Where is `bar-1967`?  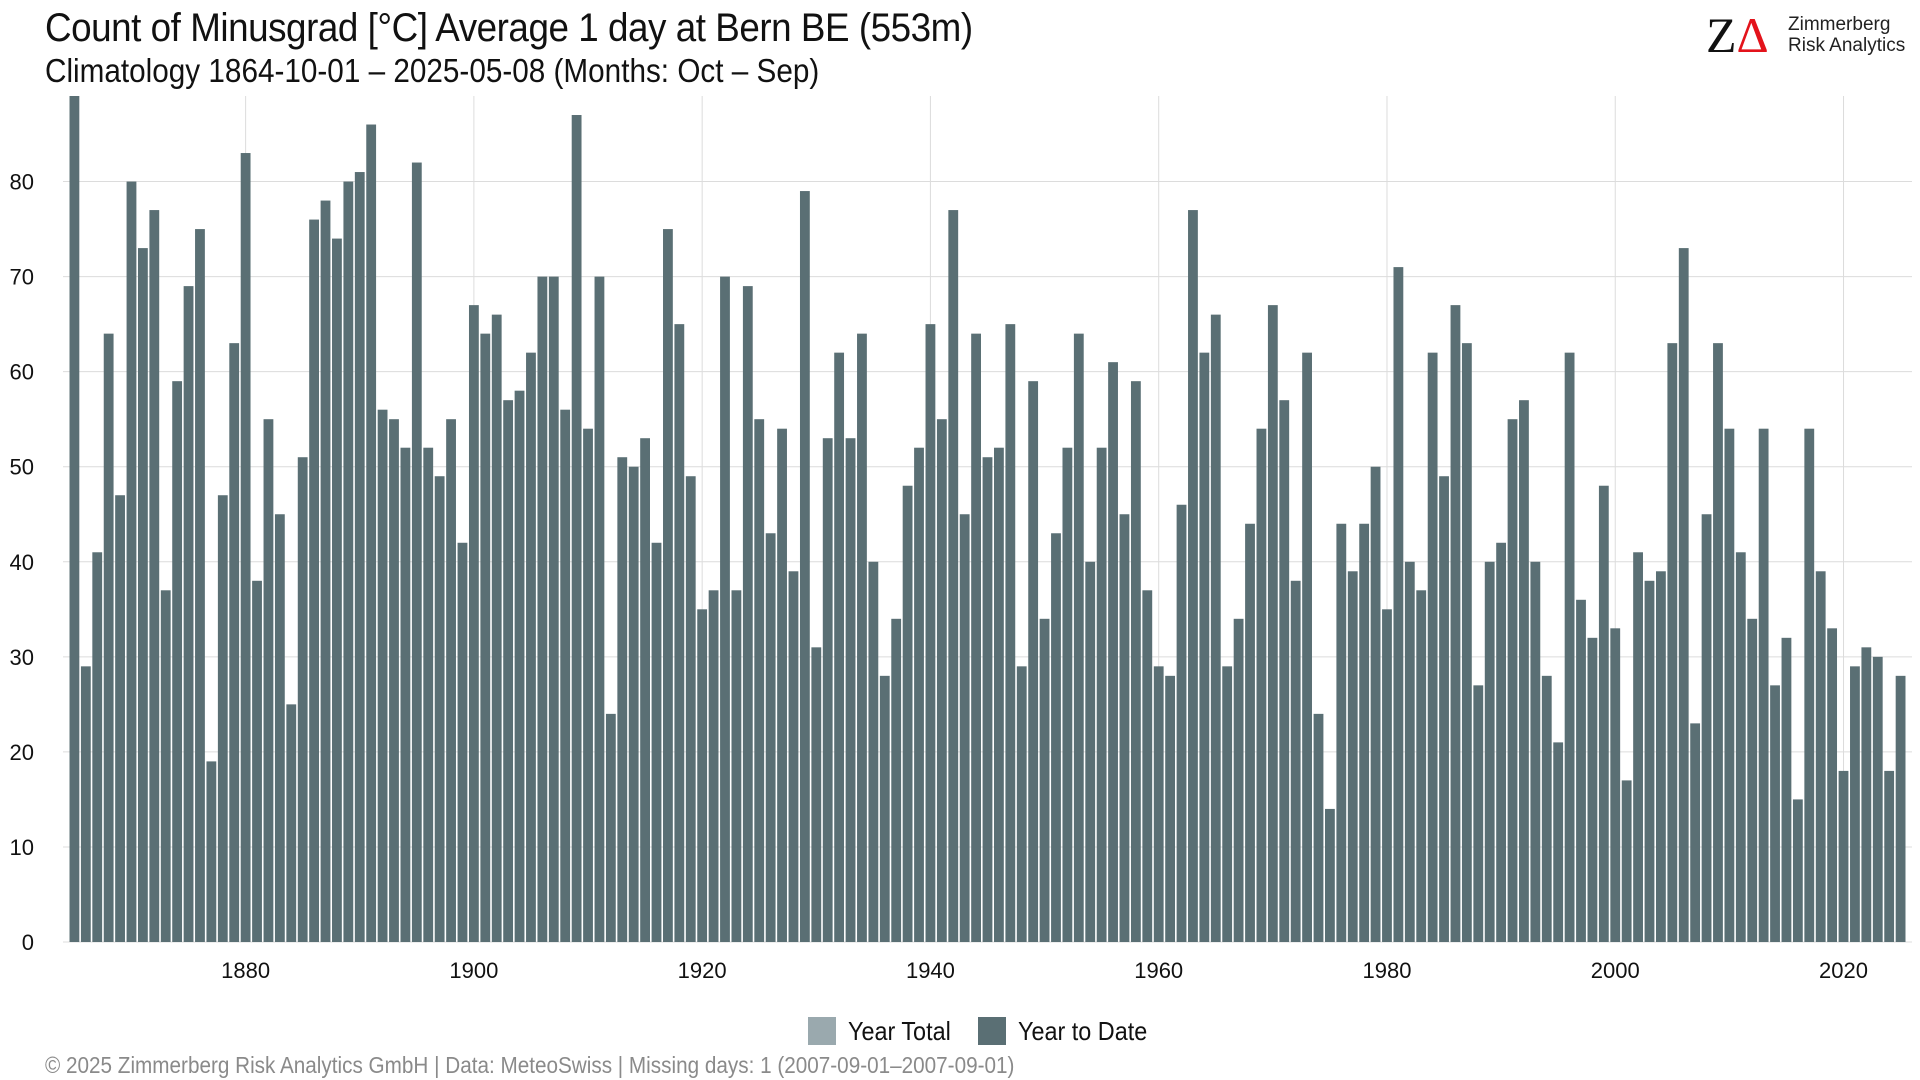
bar-1967 is located at coordinates (1238, 780).